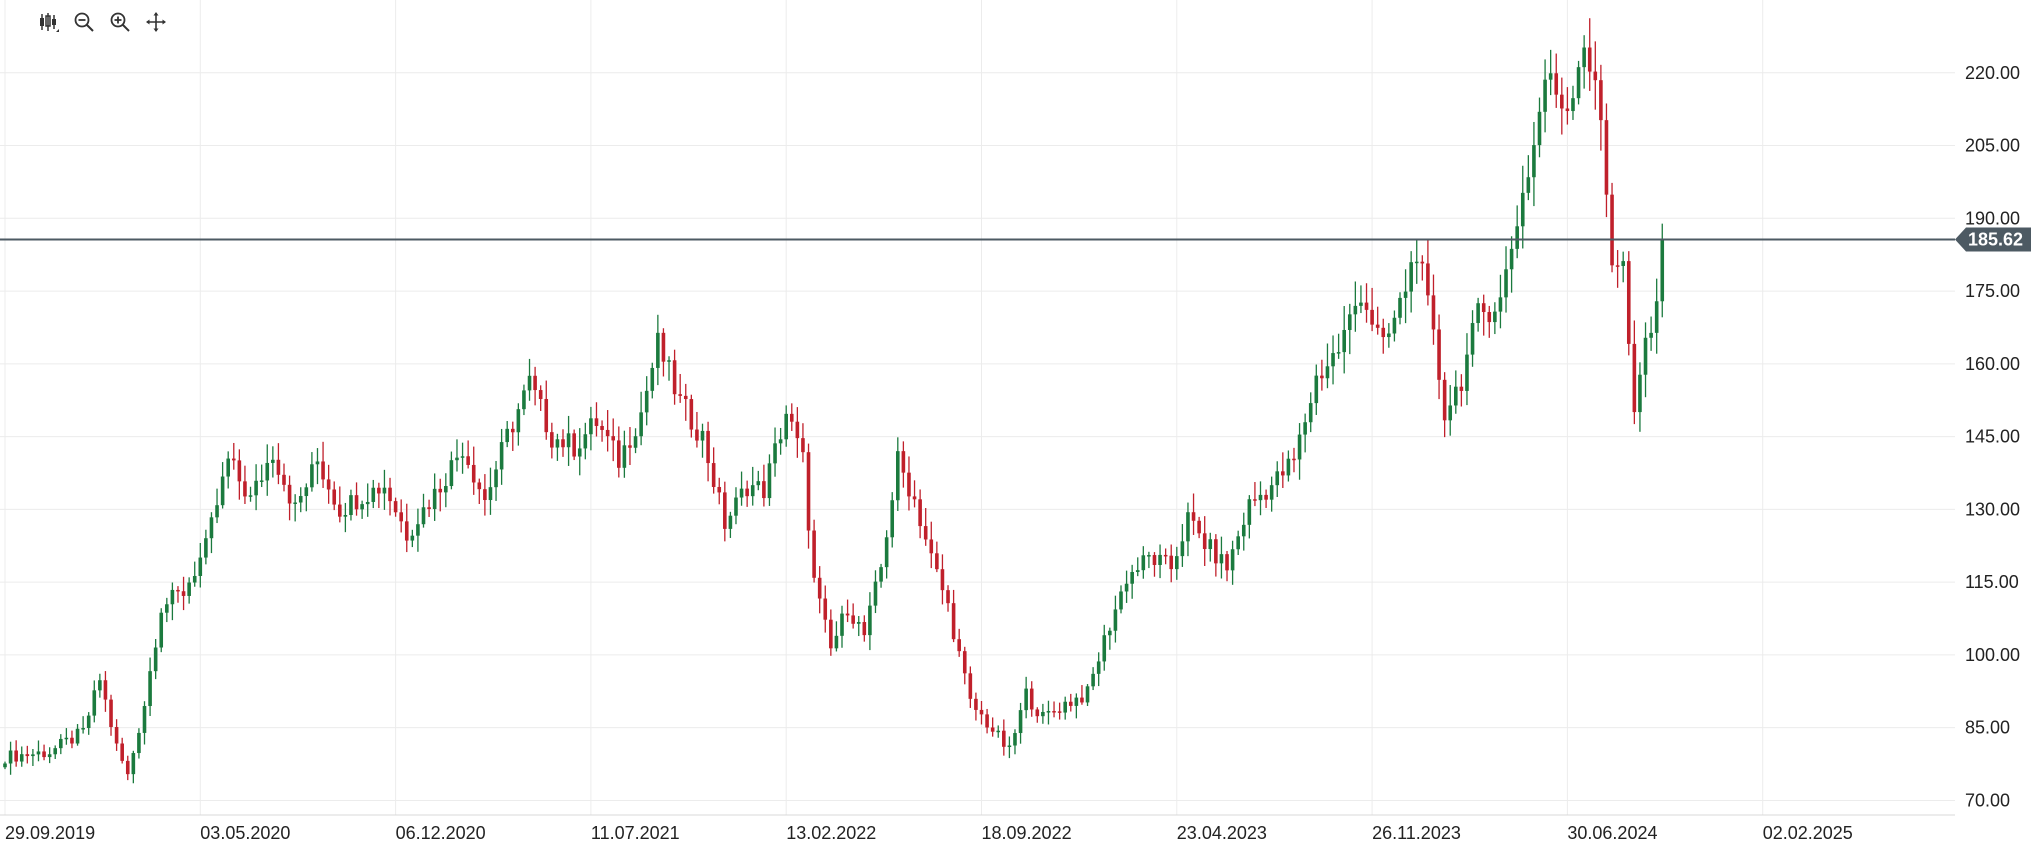 The width and height of the screenshot is (2031, 847). I want to click on zoom-in-icon, so click(120, 22).